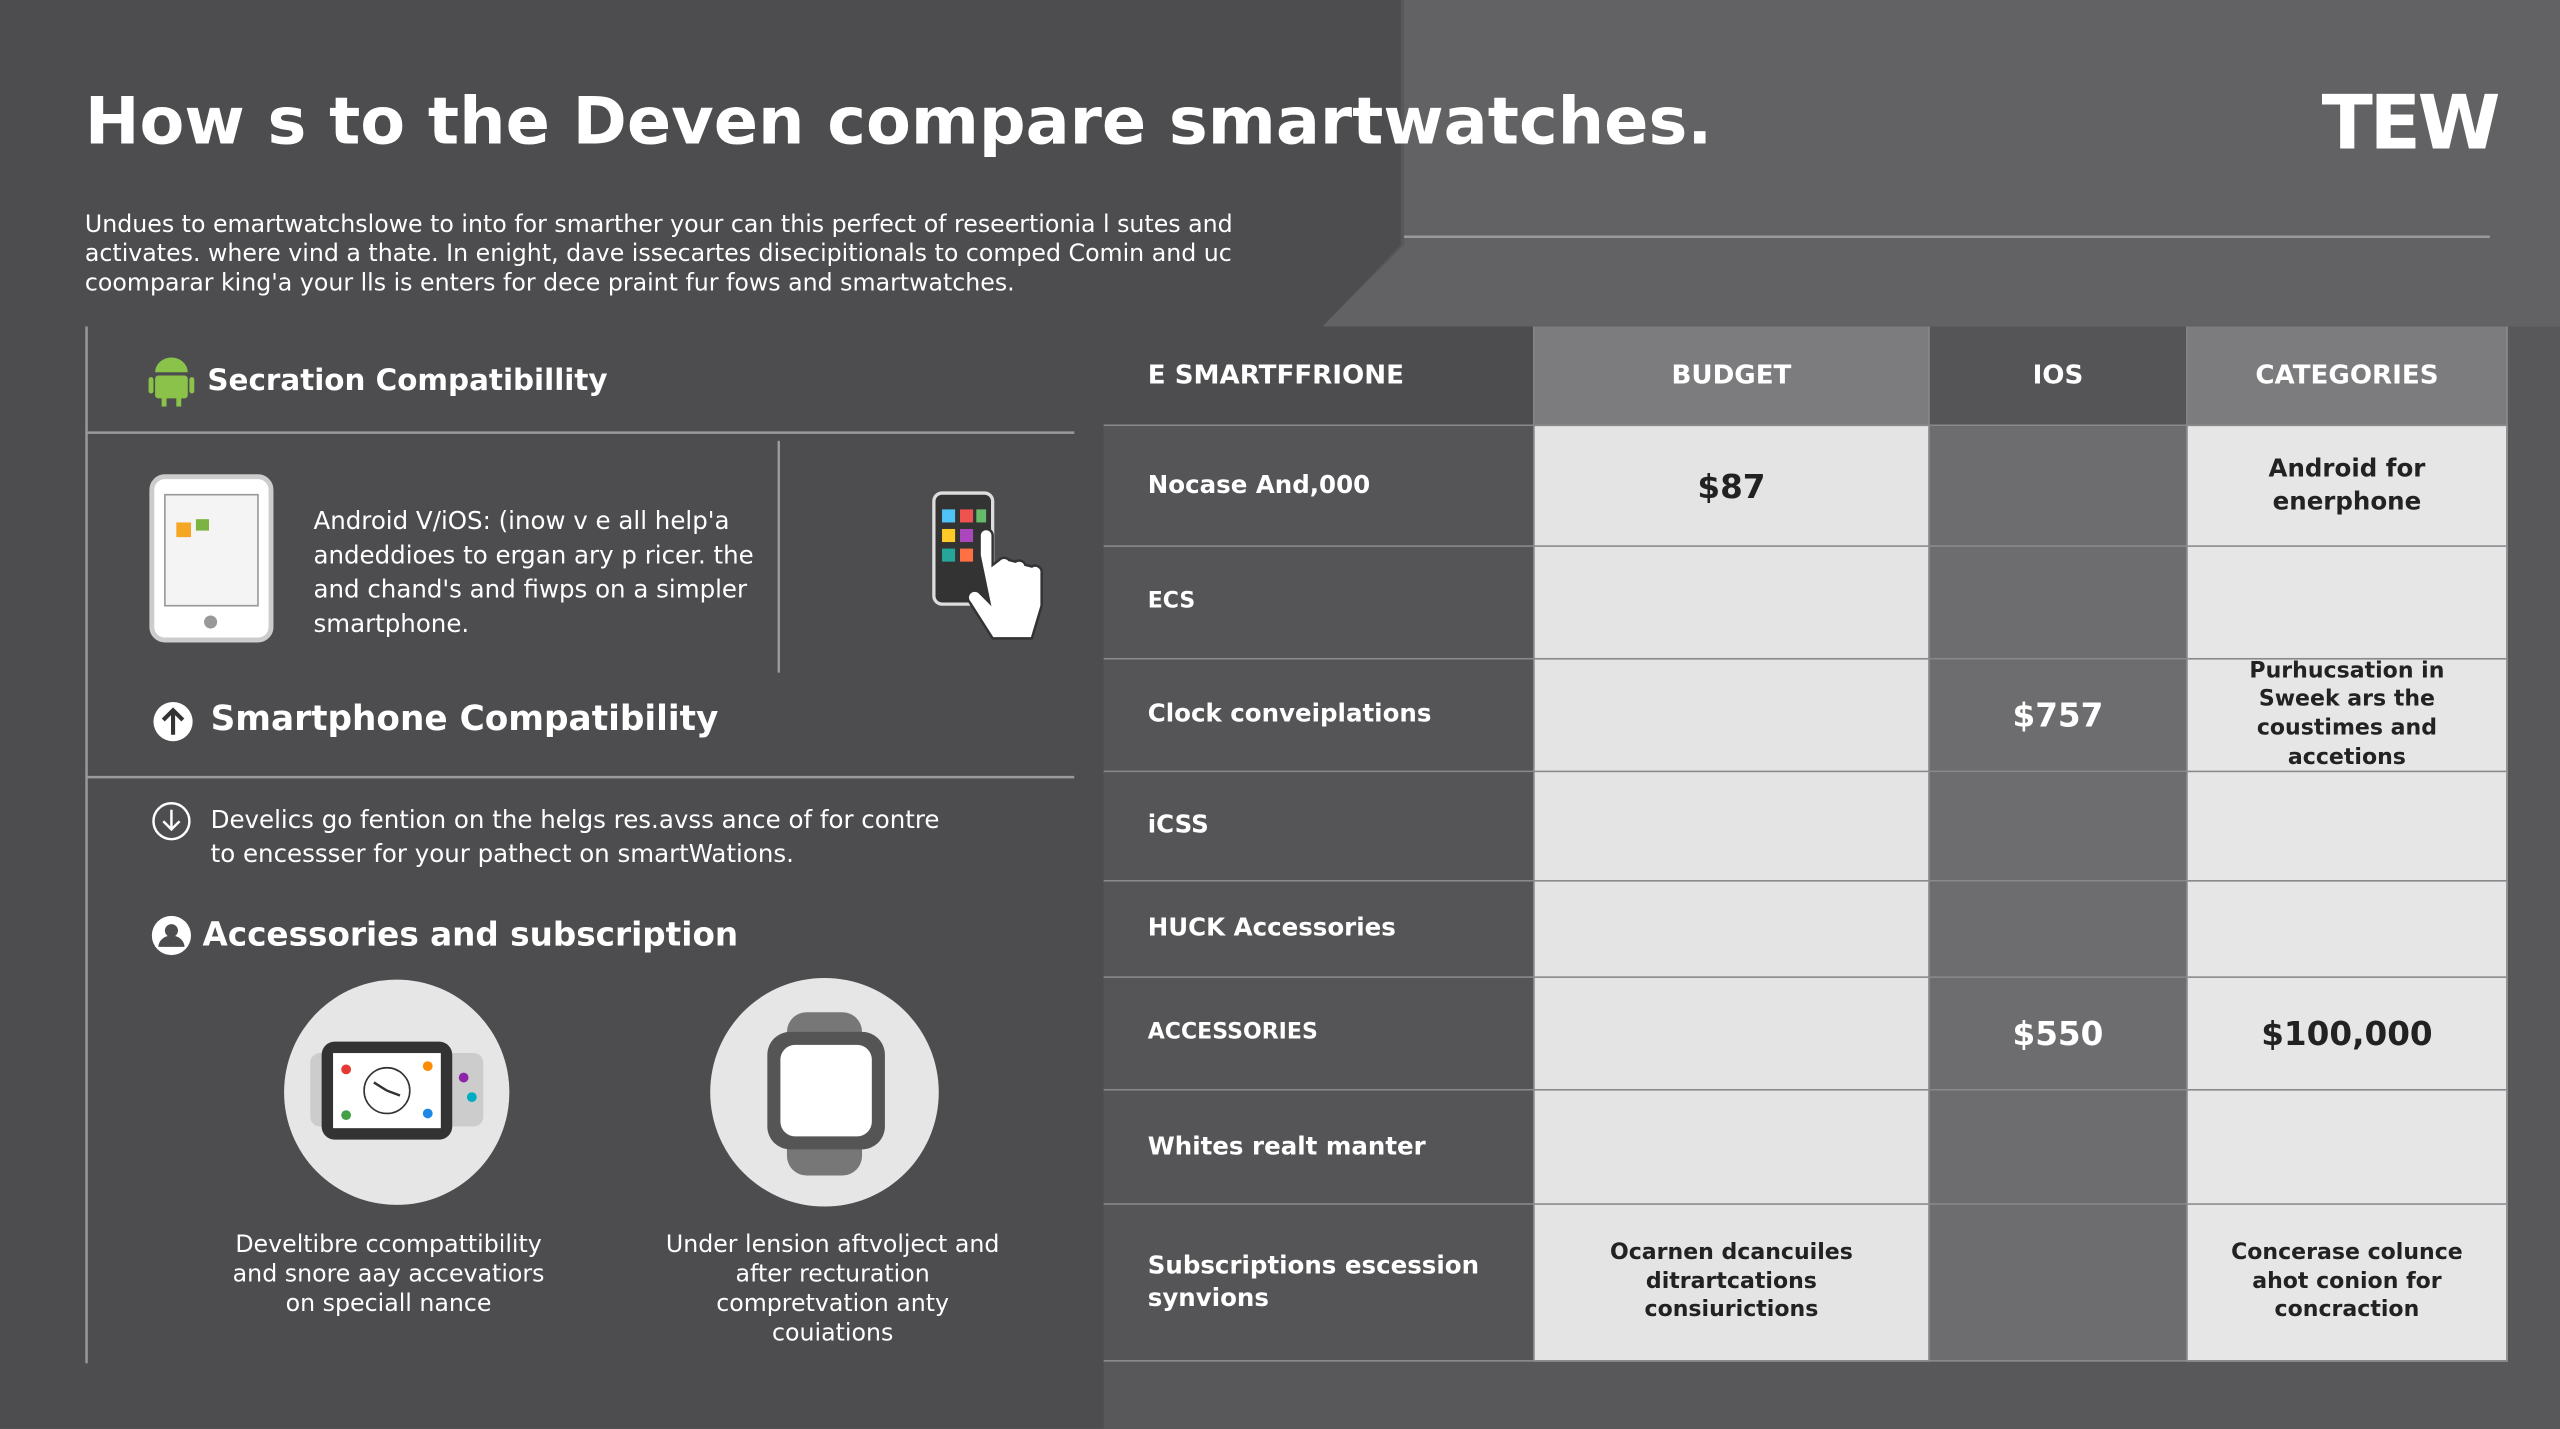 The image size is (2560, 1429). What do you see at coordinates (1319, 1147) in the screenshot?
I see `table-cell: Whites realt manter` at bounding box center [1319, 1147].